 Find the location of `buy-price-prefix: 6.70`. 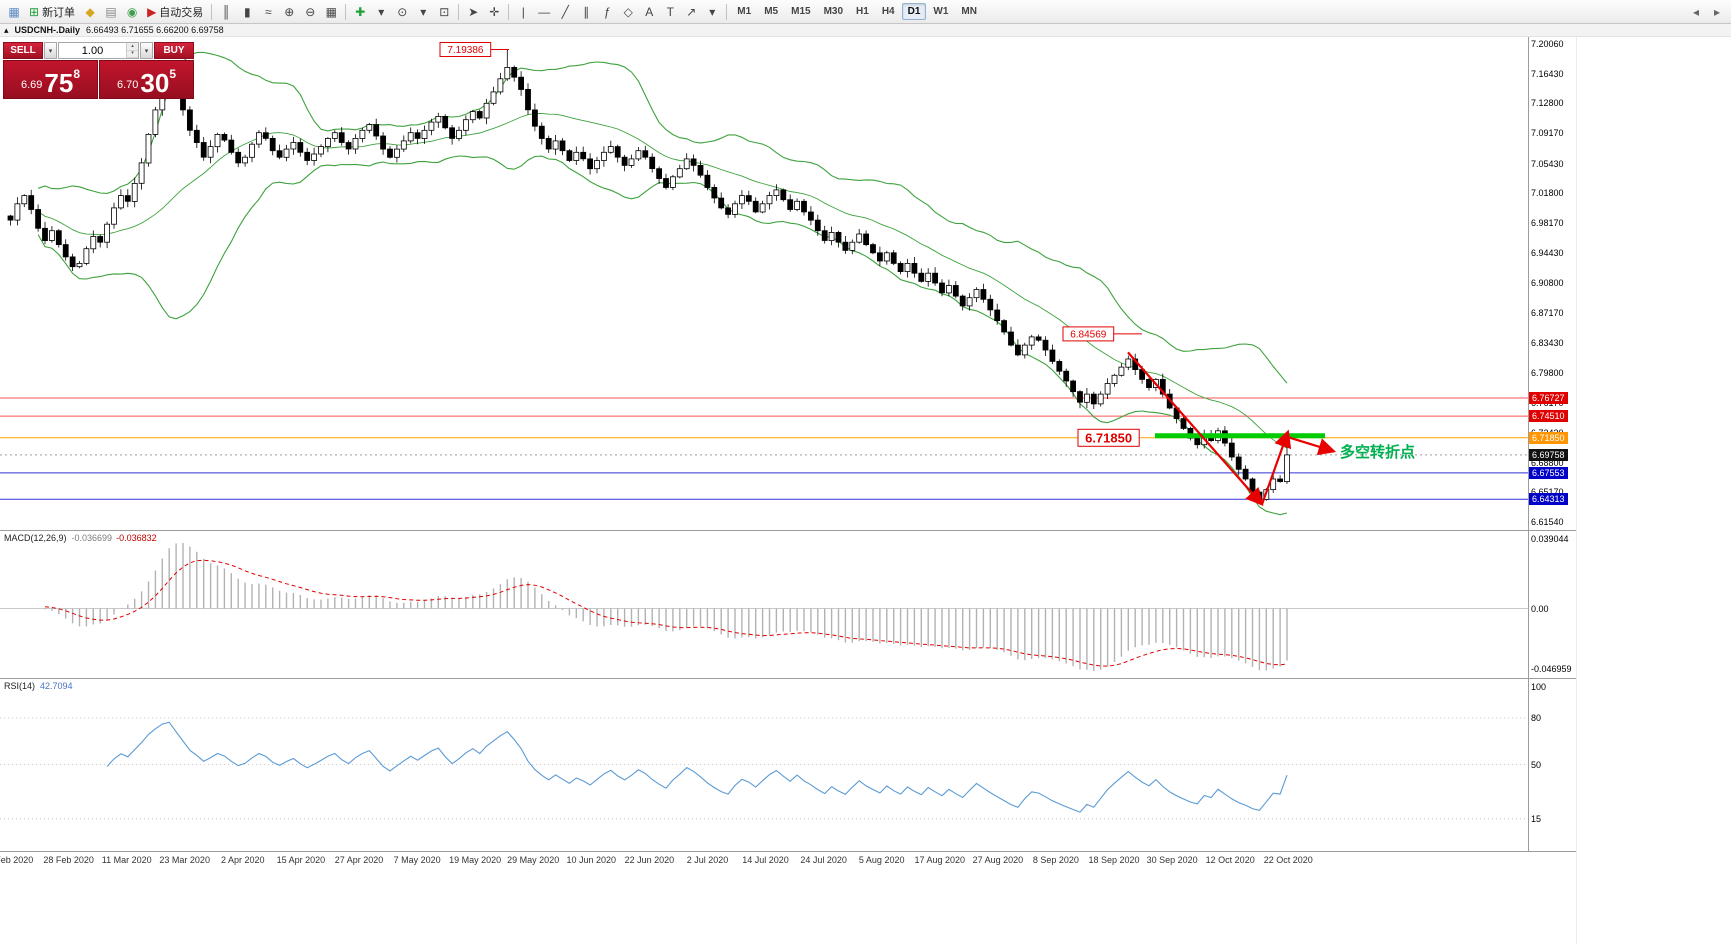

buy-price-prefix: 6.70 is located at coordinates (127, 85).